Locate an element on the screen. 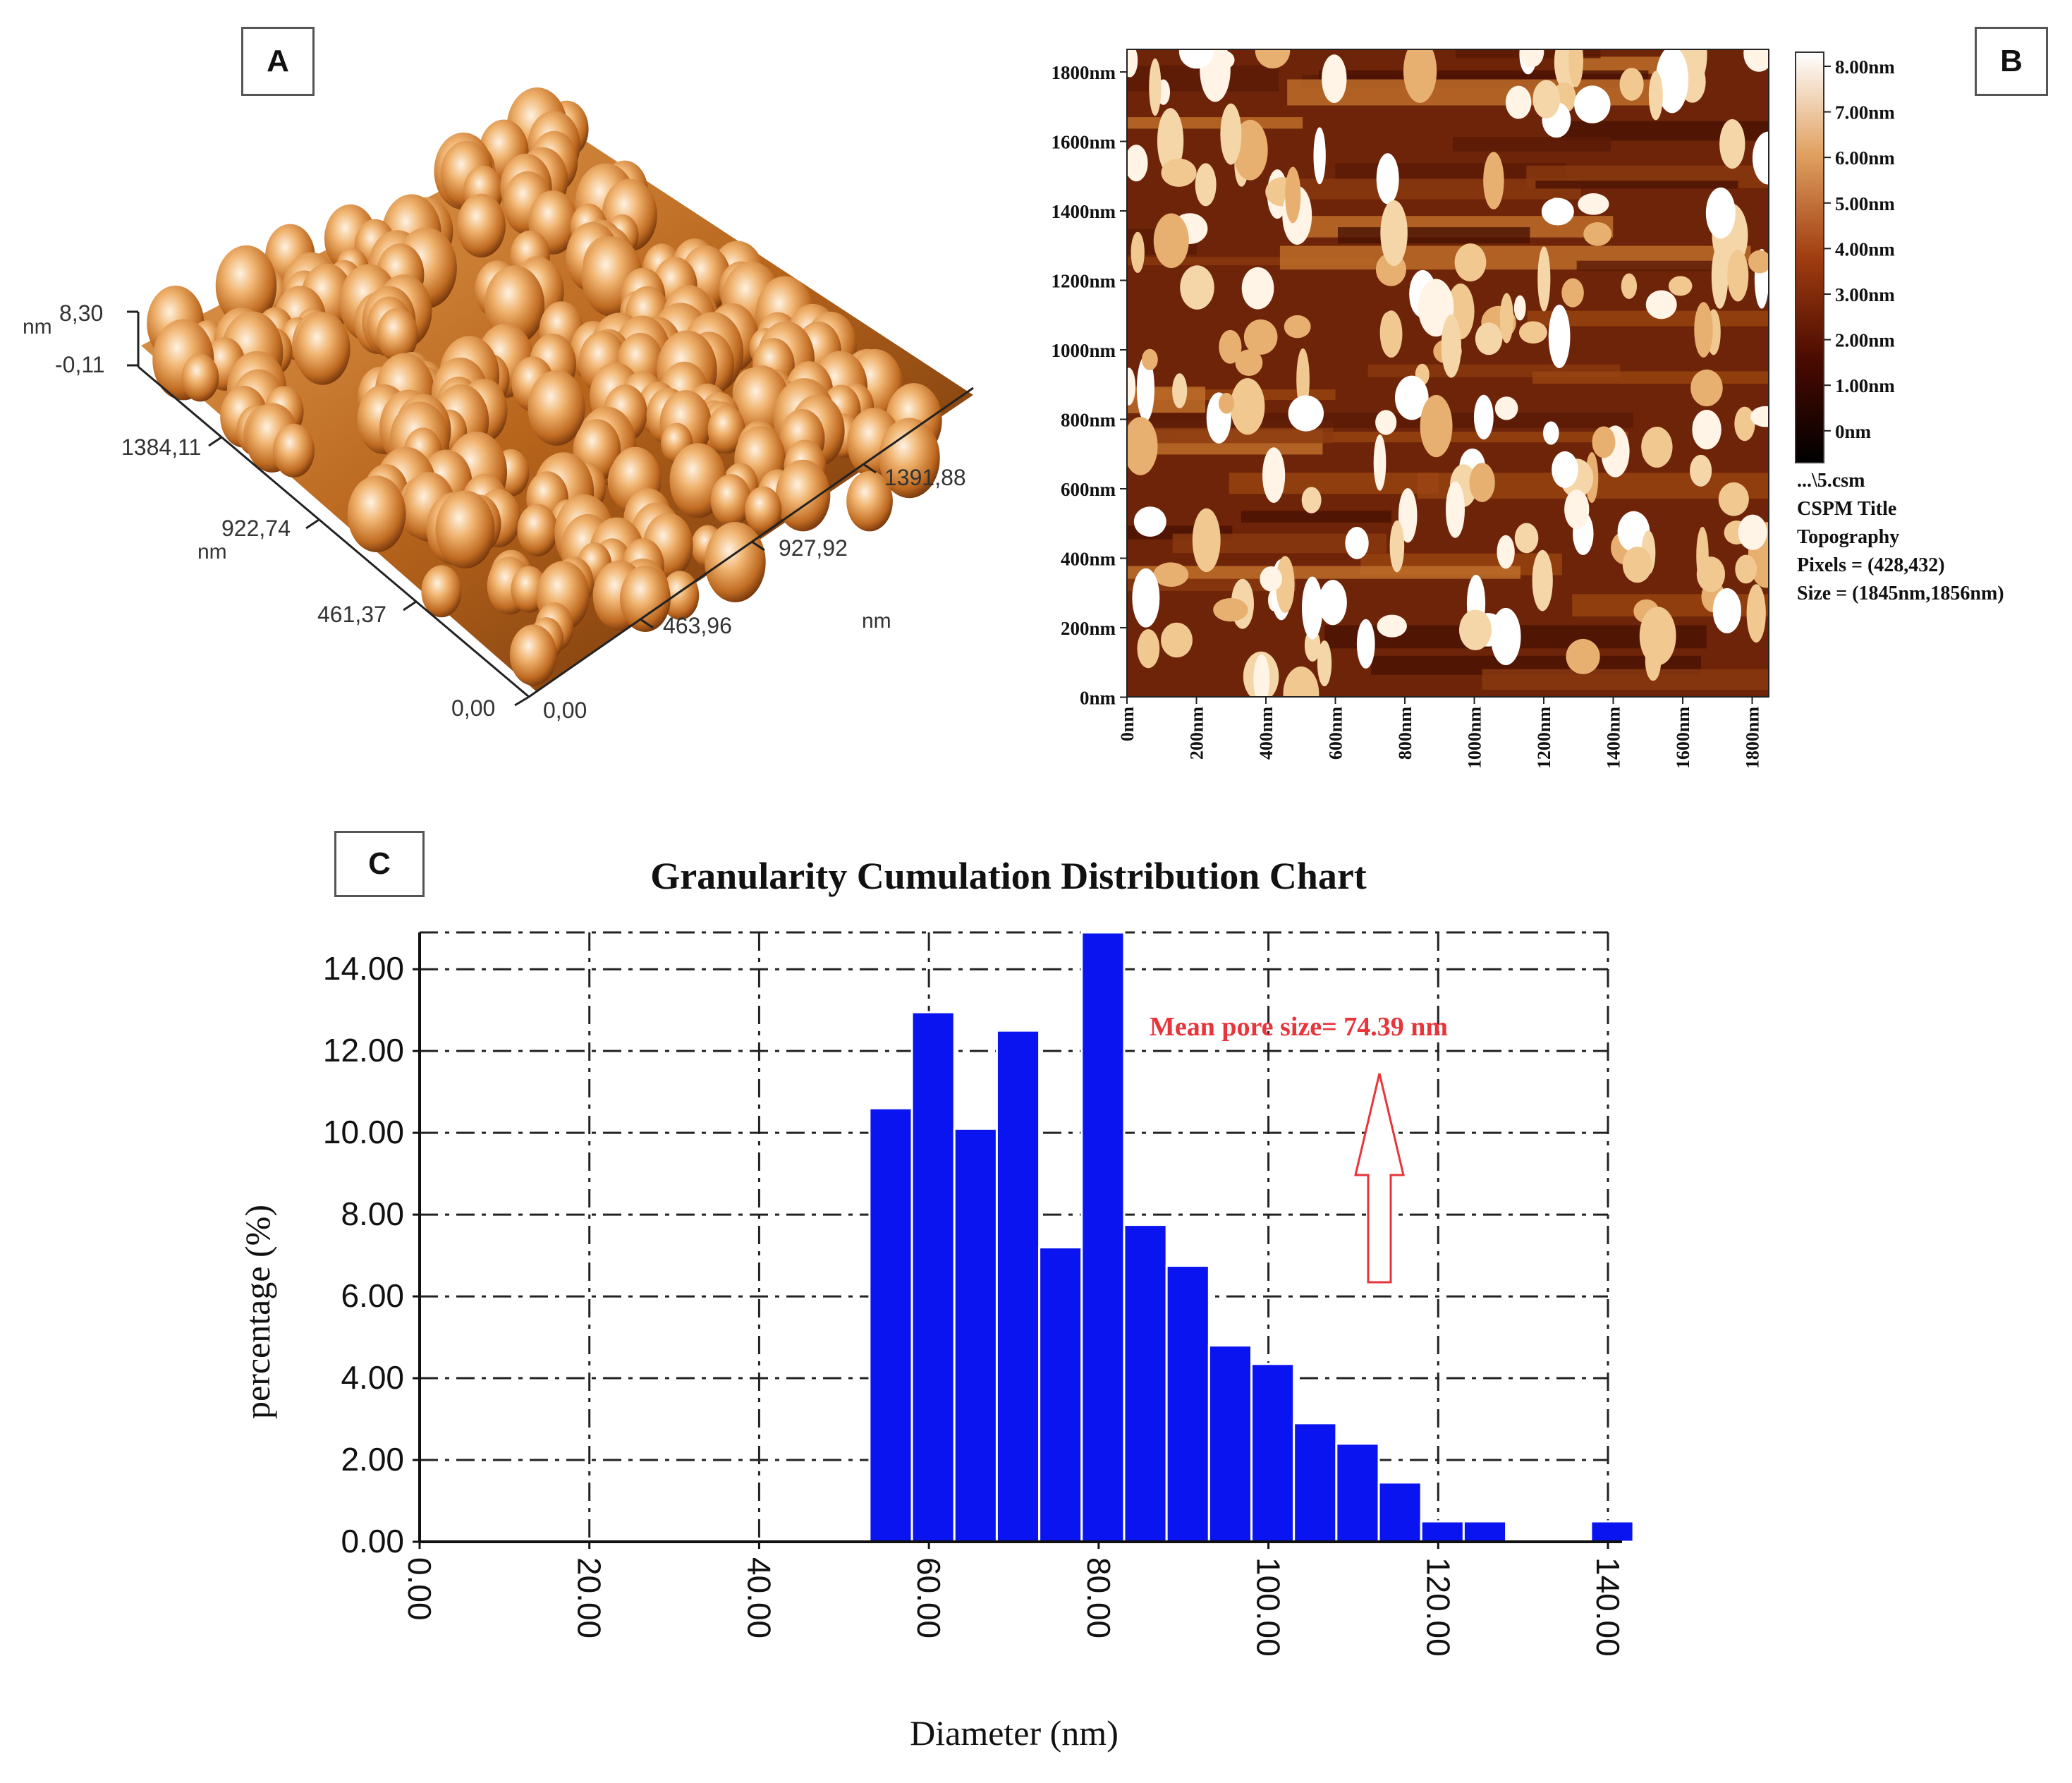 The image size is (2072, 1783). topo-x-tick-label: 200nm is located at coordinates (1197, 733).